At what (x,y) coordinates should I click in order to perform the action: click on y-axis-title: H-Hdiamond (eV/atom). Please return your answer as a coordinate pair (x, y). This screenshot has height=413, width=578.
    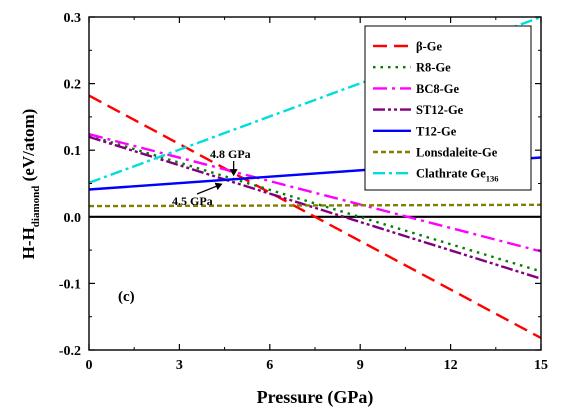
    Looking at the image, I should click on (30, 184).